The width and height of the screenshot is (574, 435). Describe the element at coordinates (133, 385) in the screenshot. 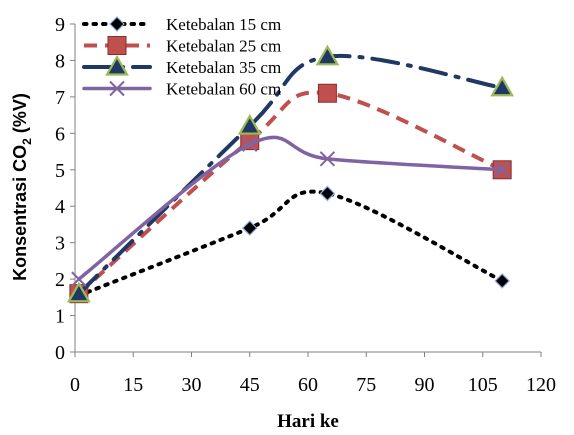

I see `x-tick-label: 15` at that location.